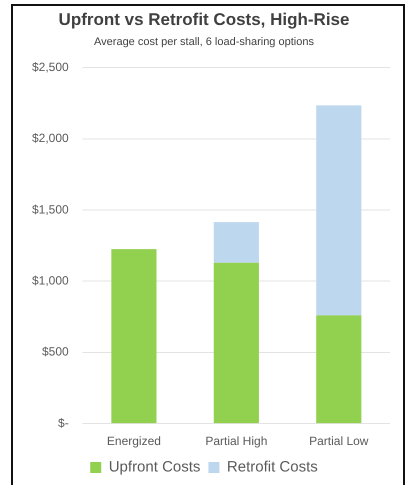  What do you see at coordinates (51, 67) in the screenshot?
I see `y-tick-label: $2,500` at bounding box center [51, 67].